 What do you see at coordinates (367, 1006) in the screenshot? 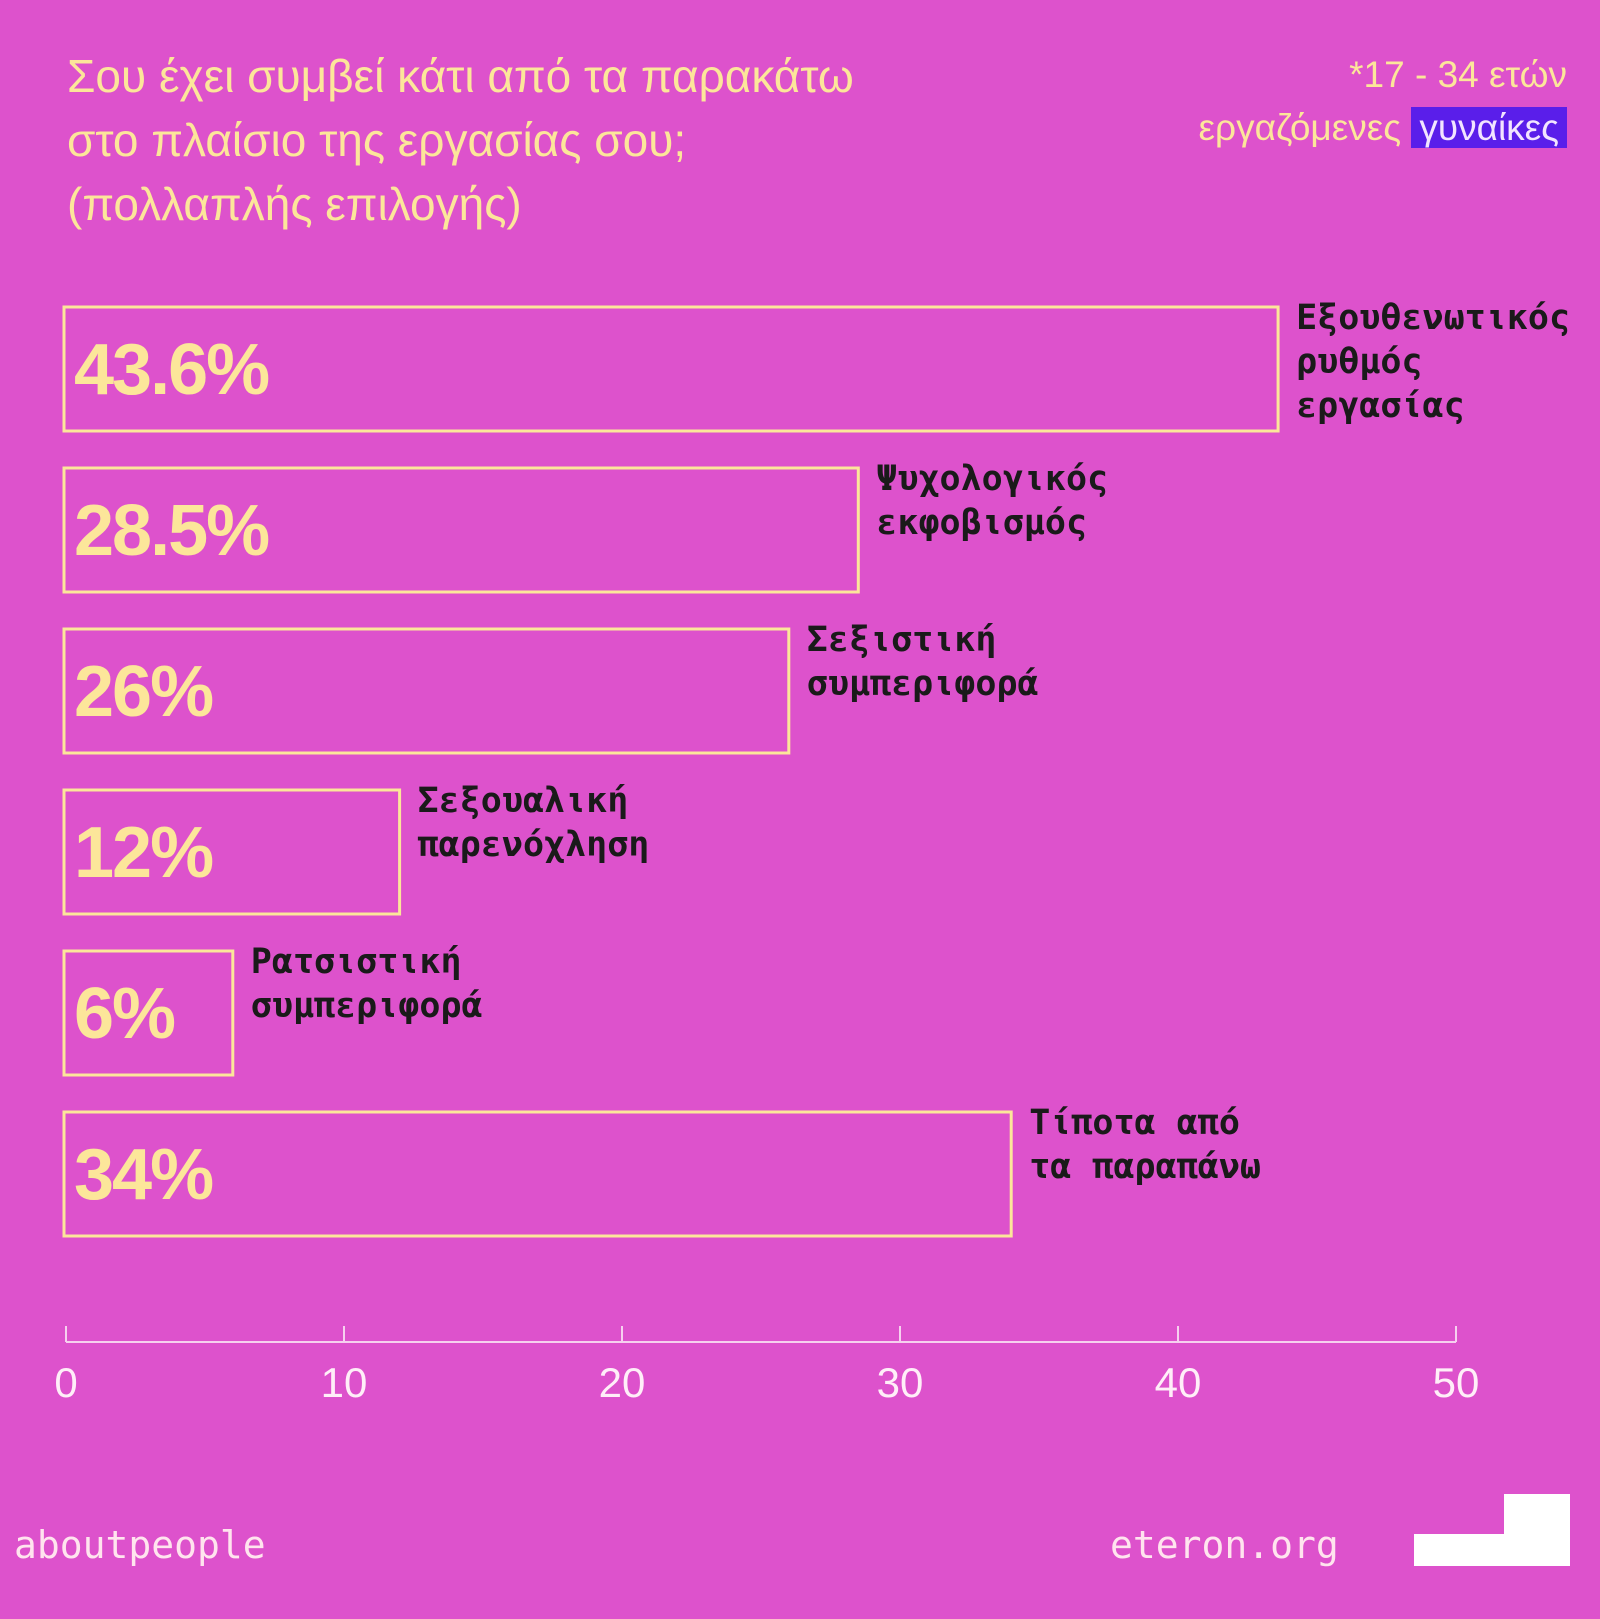
I see `category-label-5-line-2: συμπεριφορά` at bounding box center [367, 1006].